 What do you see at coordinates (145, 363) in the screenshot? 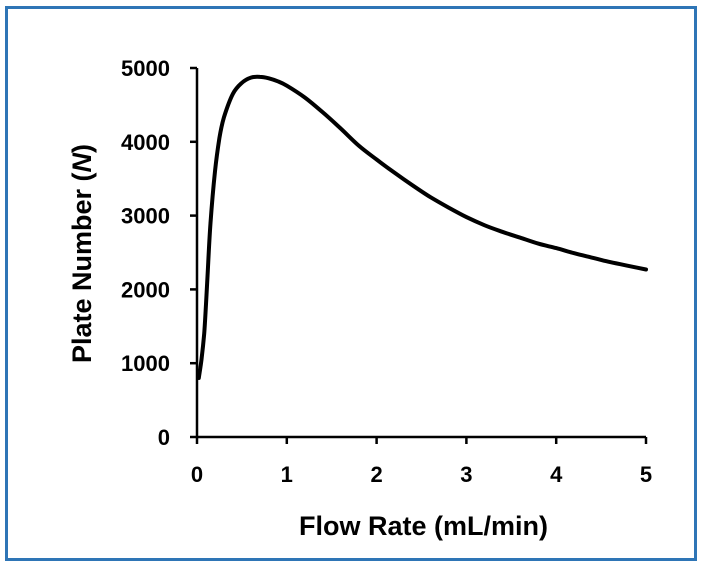
I see `y-tick-label: 1000` at bounding box center [145, 363].